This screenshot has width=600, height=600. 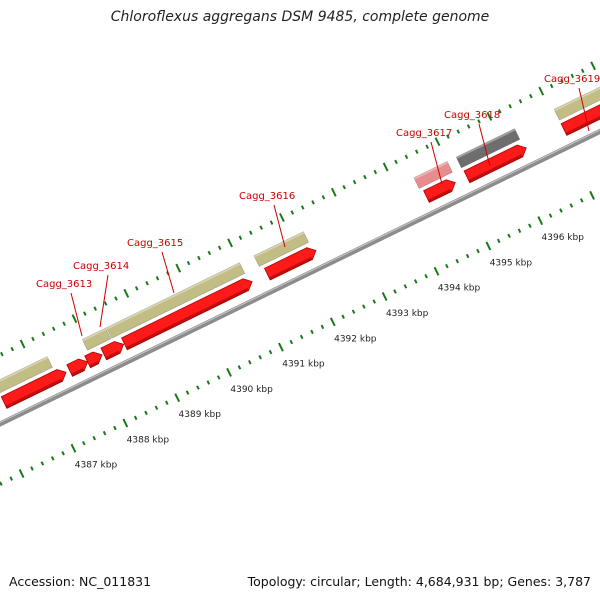 What do you see at coordinates (572, 79) in the screenshot?
I see `gene-label-cagg-3619: Cagg_3619` at bounding box center [572, 79].